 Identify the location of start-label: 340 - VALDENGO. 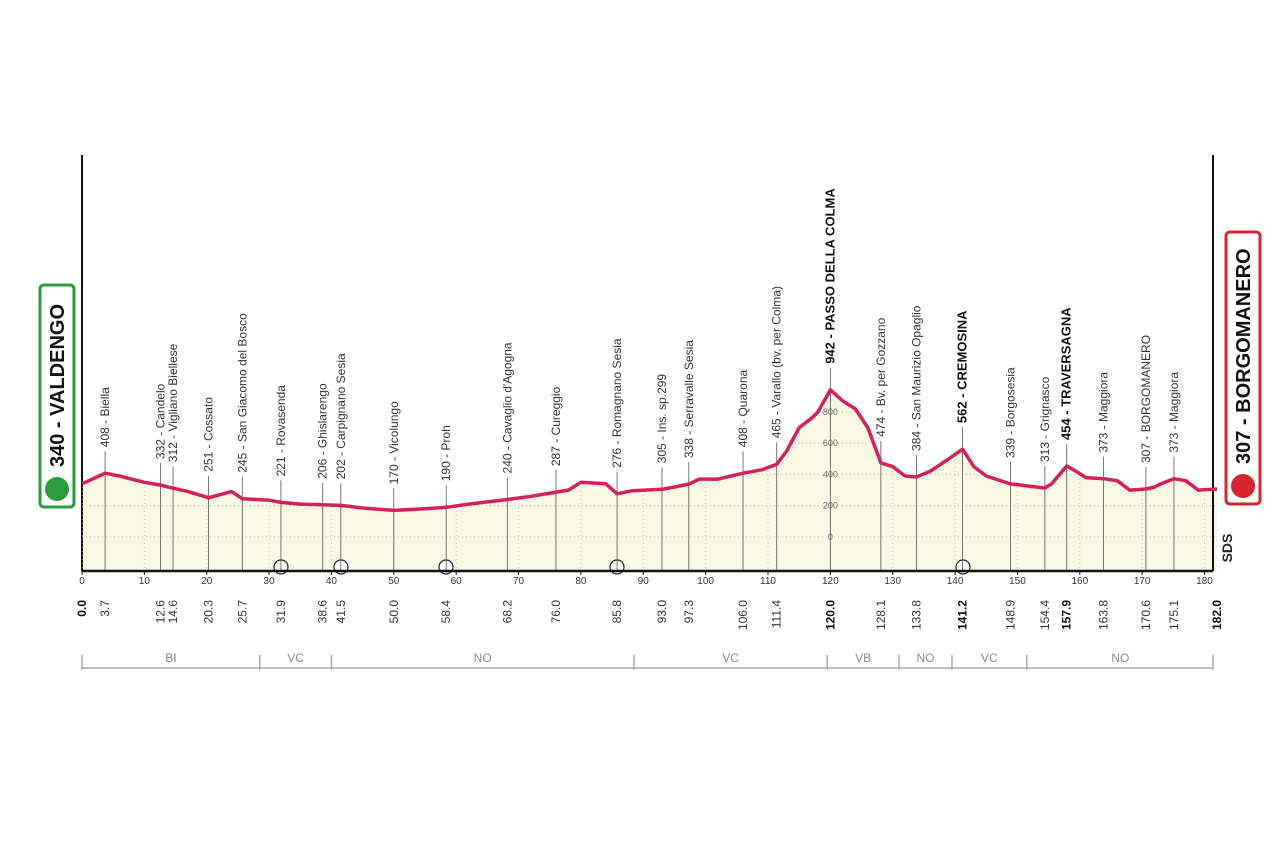
(58, 385).